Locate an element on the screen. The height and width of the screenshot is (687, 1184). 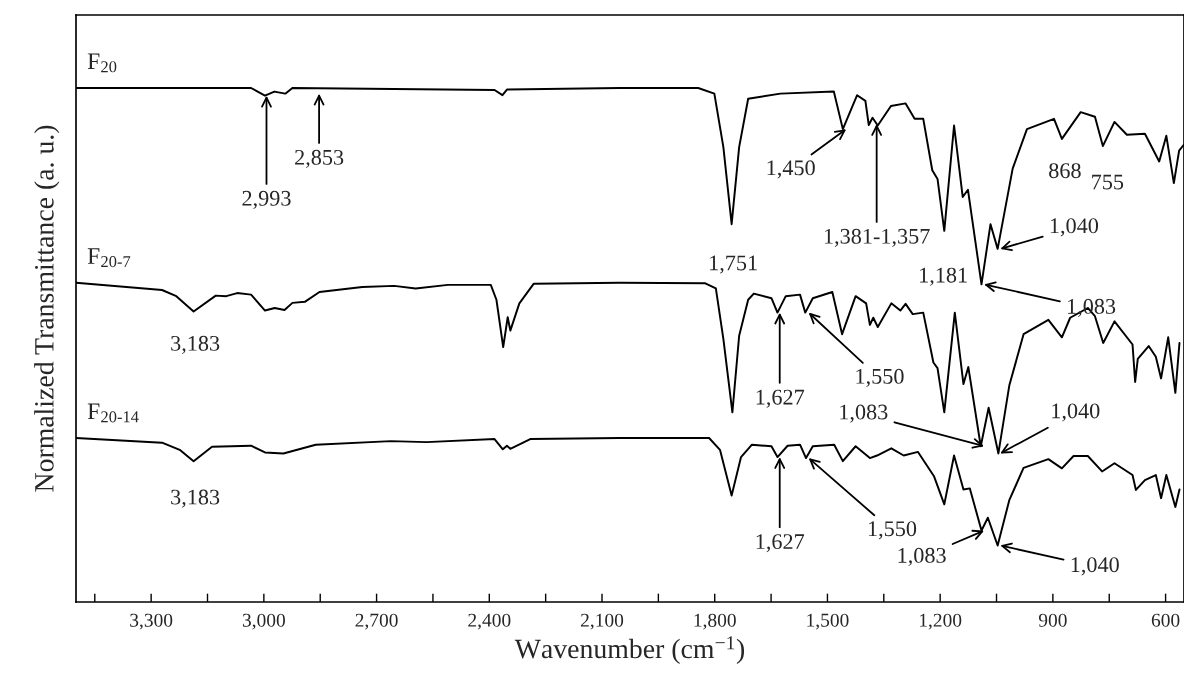
x-tick-label: 3,000 is located at coordinates (263, 621).